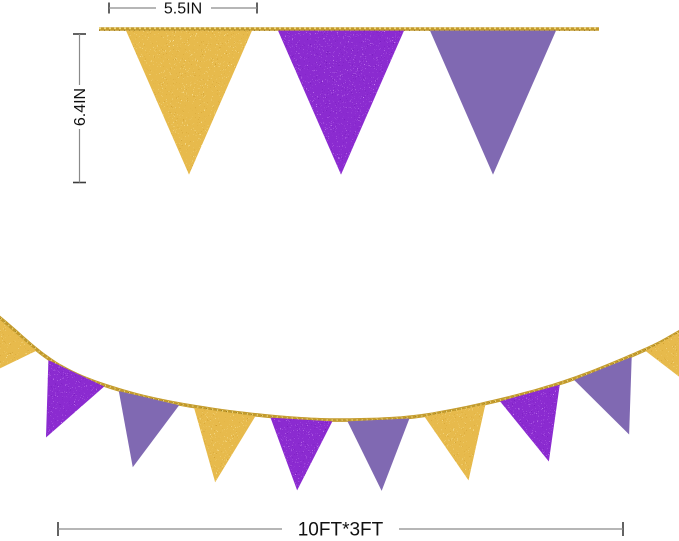 This screenshot has height=541, width=679. I want to click on flag-width-label: 5.5IN, so click(183, 9).